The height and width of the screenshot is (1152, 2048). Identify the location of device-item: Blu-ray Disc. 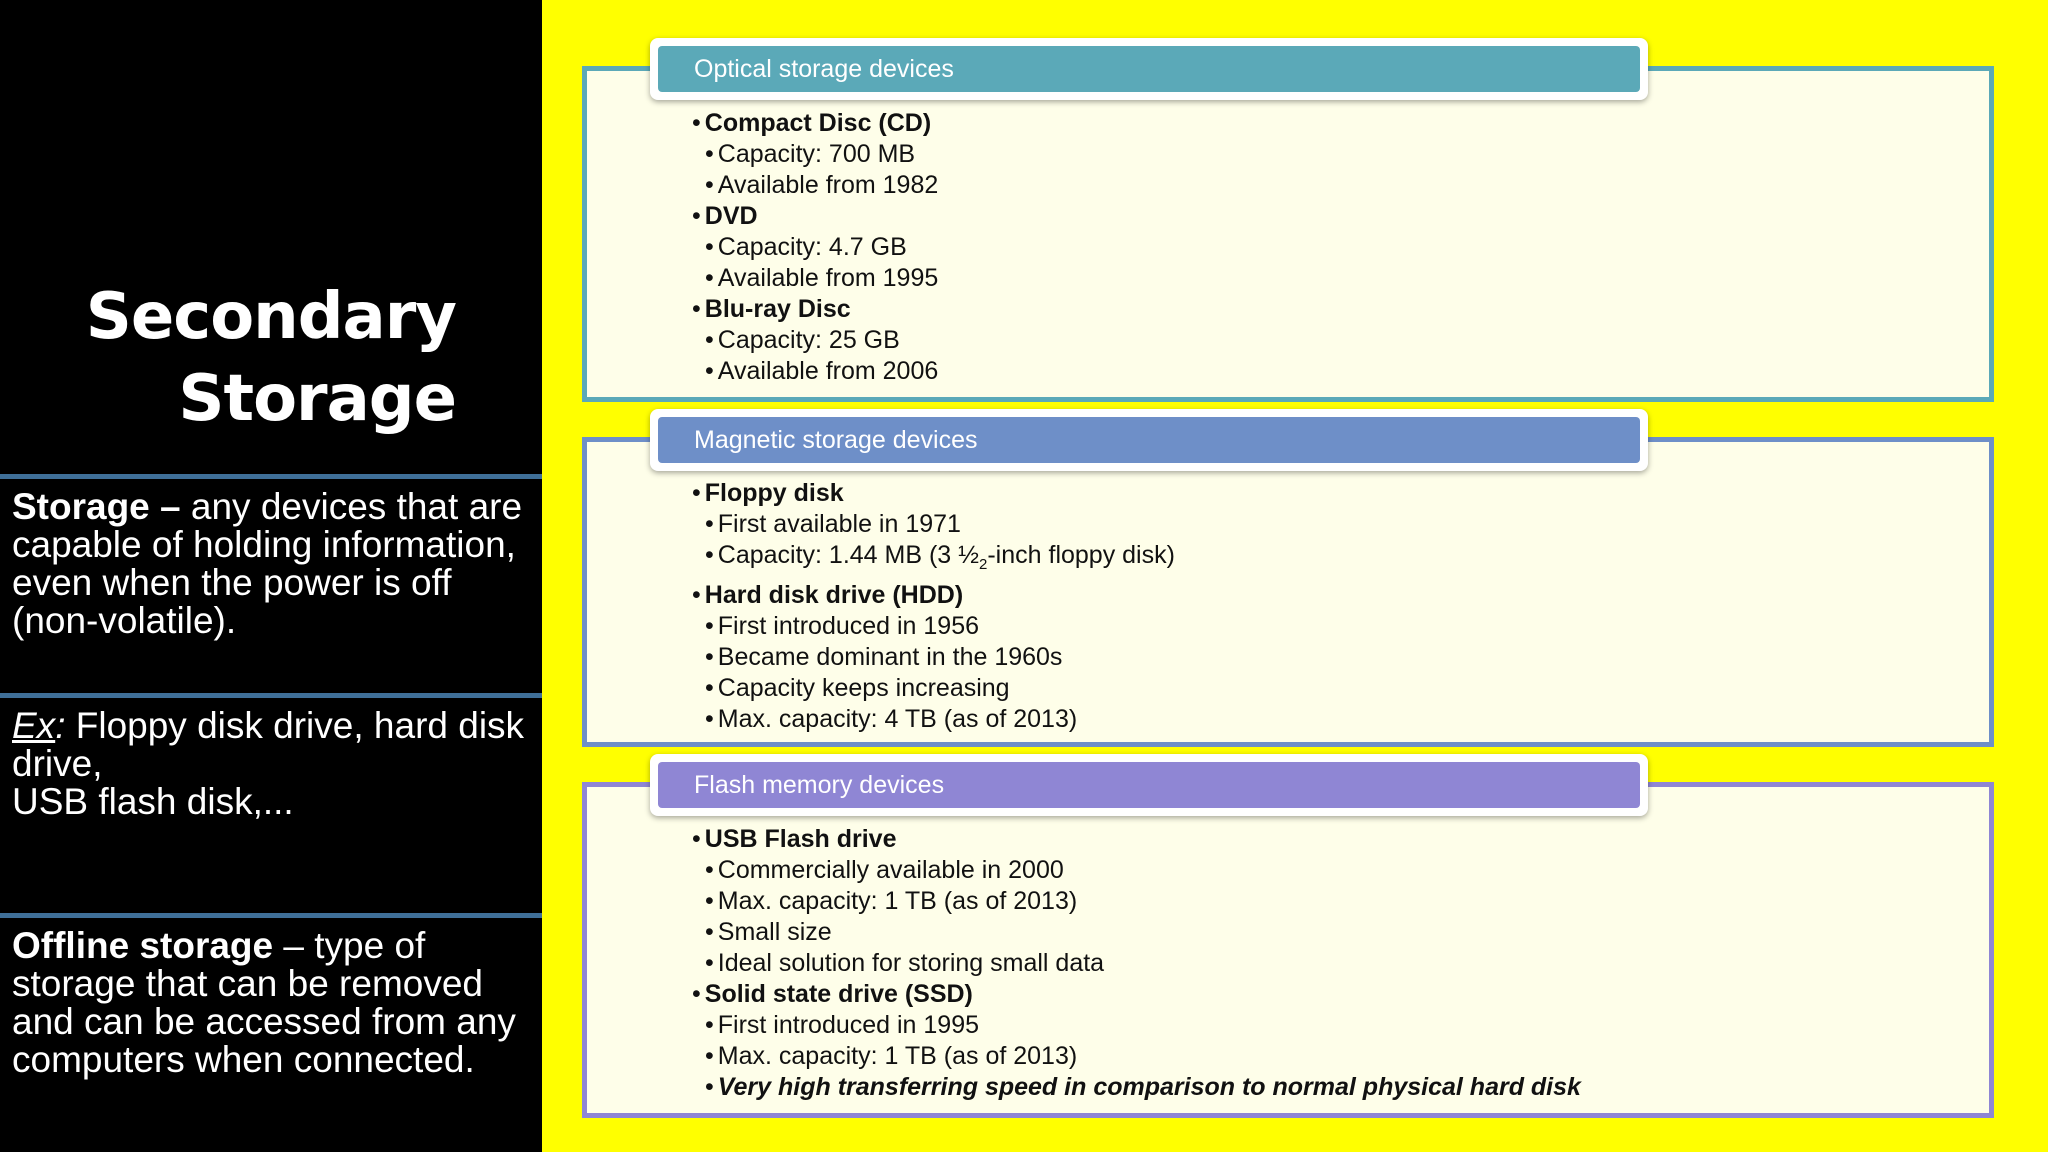
(815, 309).